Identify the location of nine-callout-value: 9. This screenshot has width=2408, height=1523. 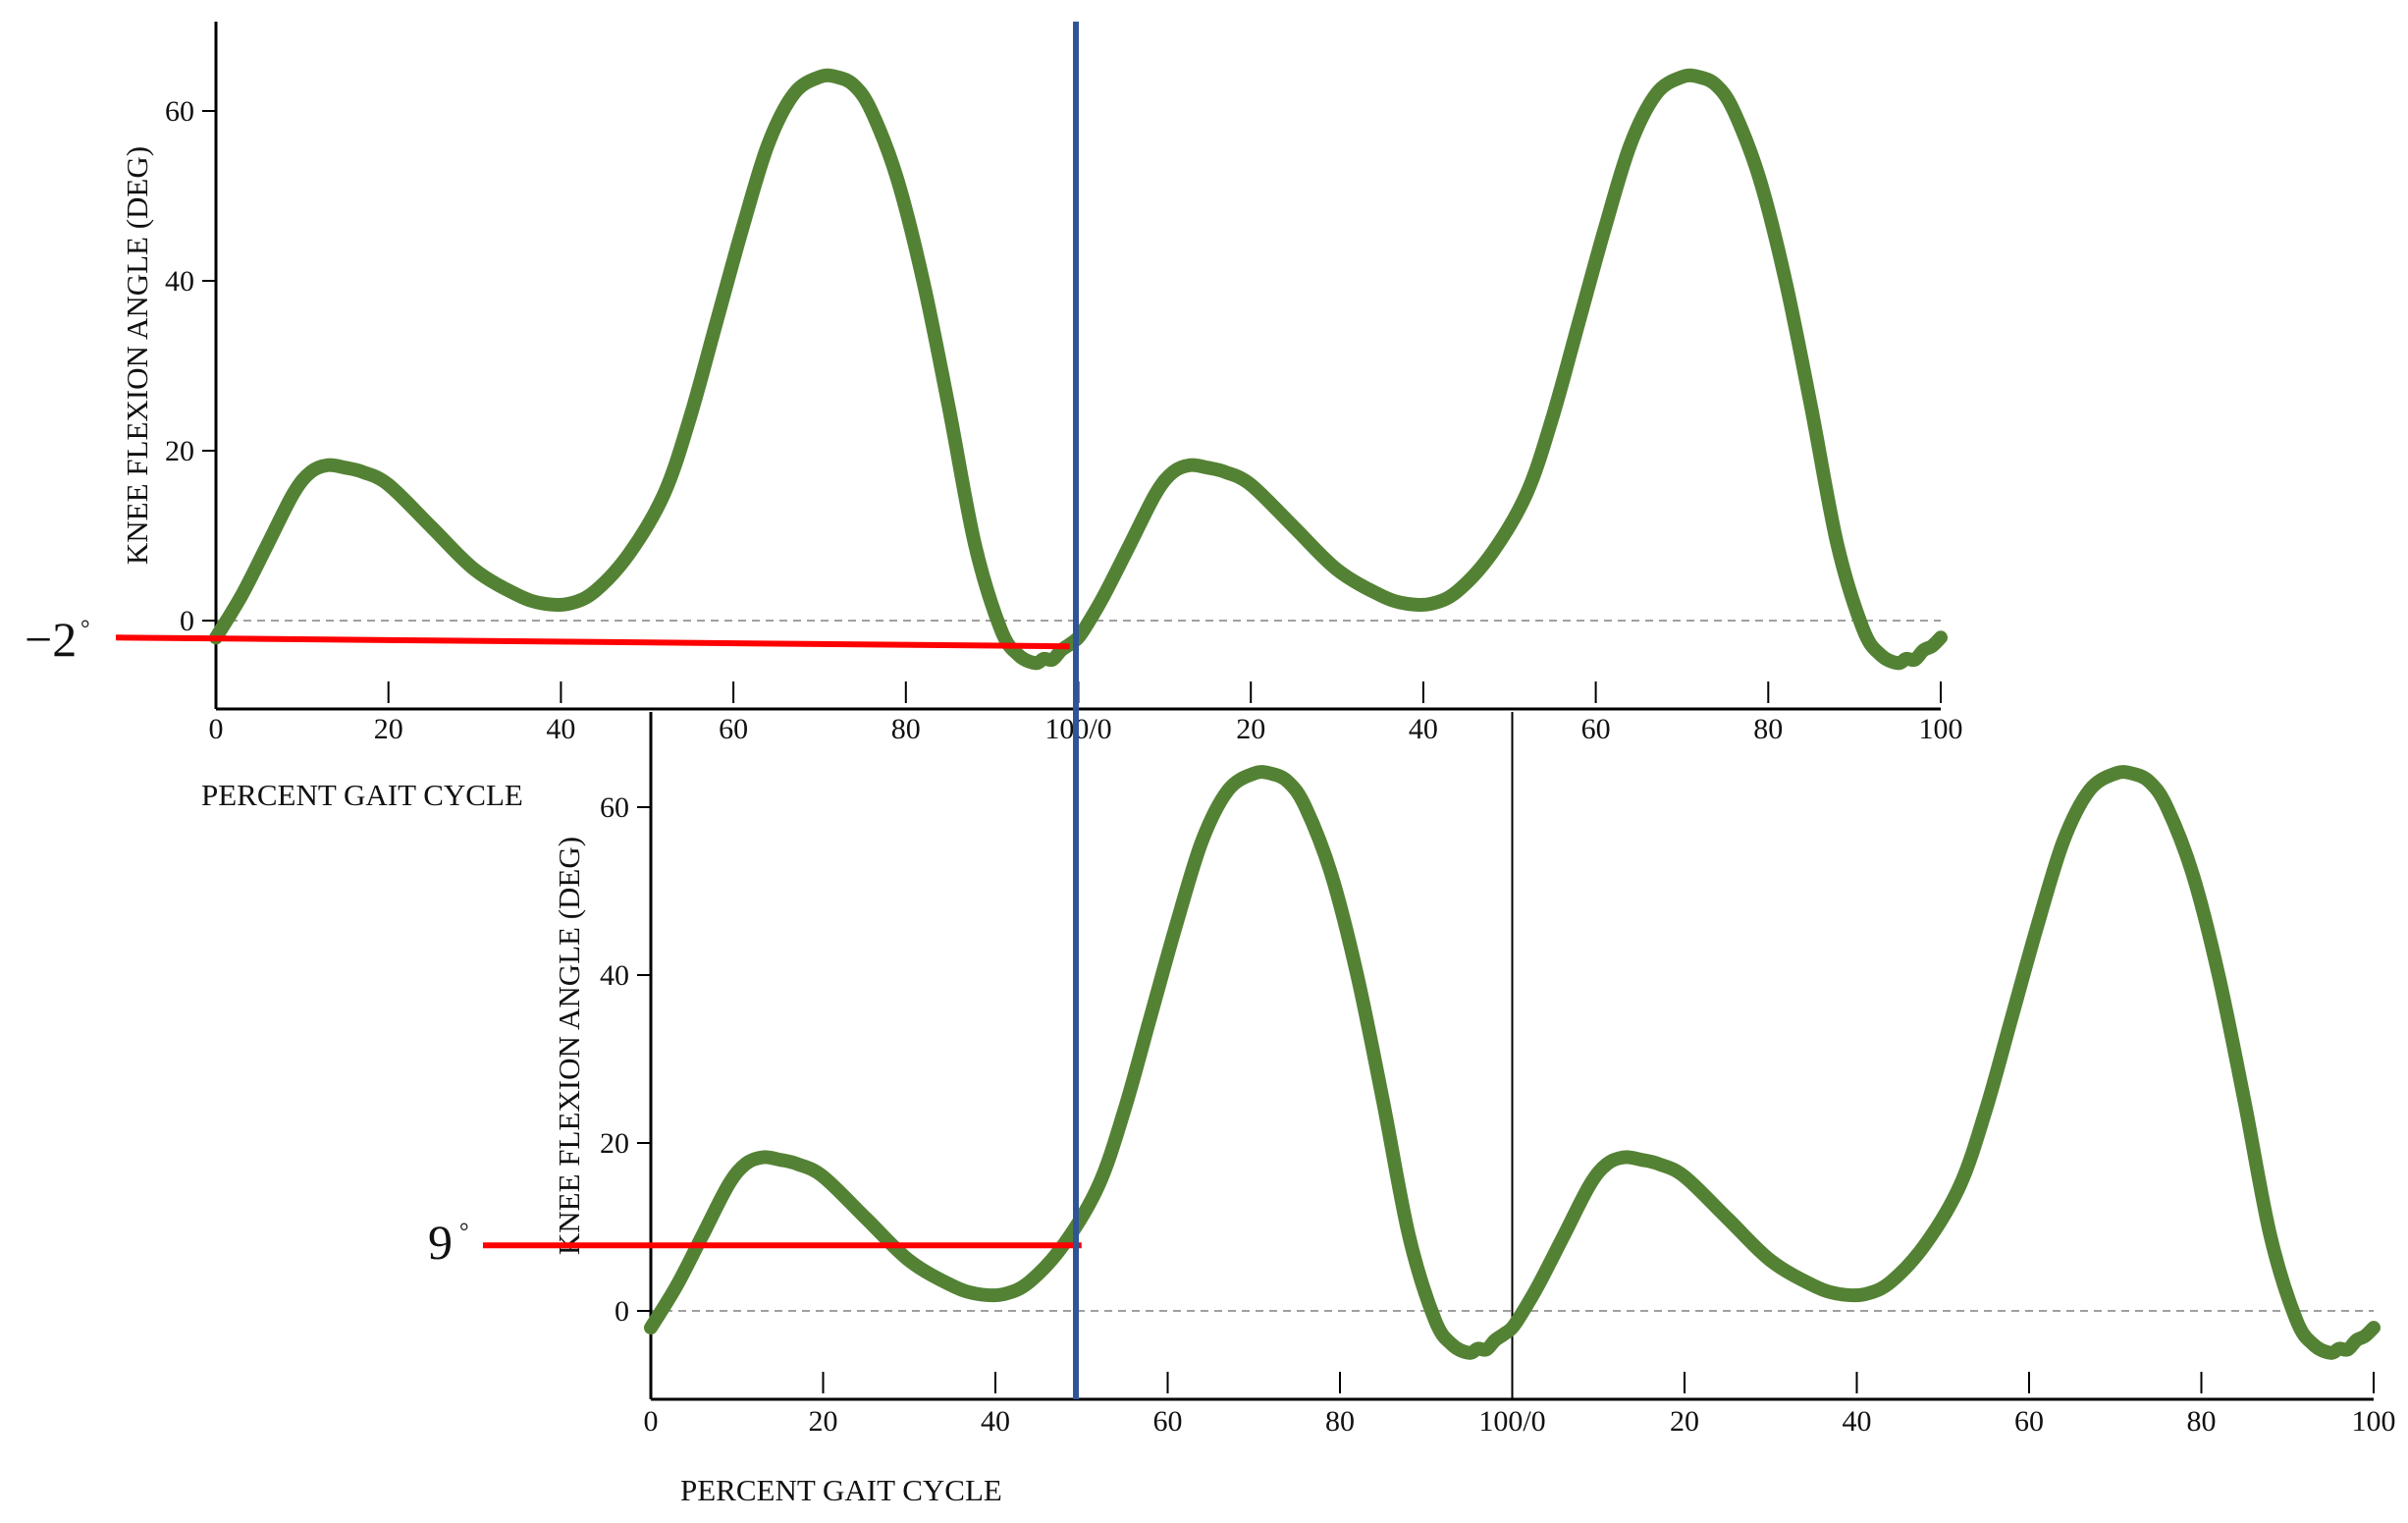
(440, 1242).